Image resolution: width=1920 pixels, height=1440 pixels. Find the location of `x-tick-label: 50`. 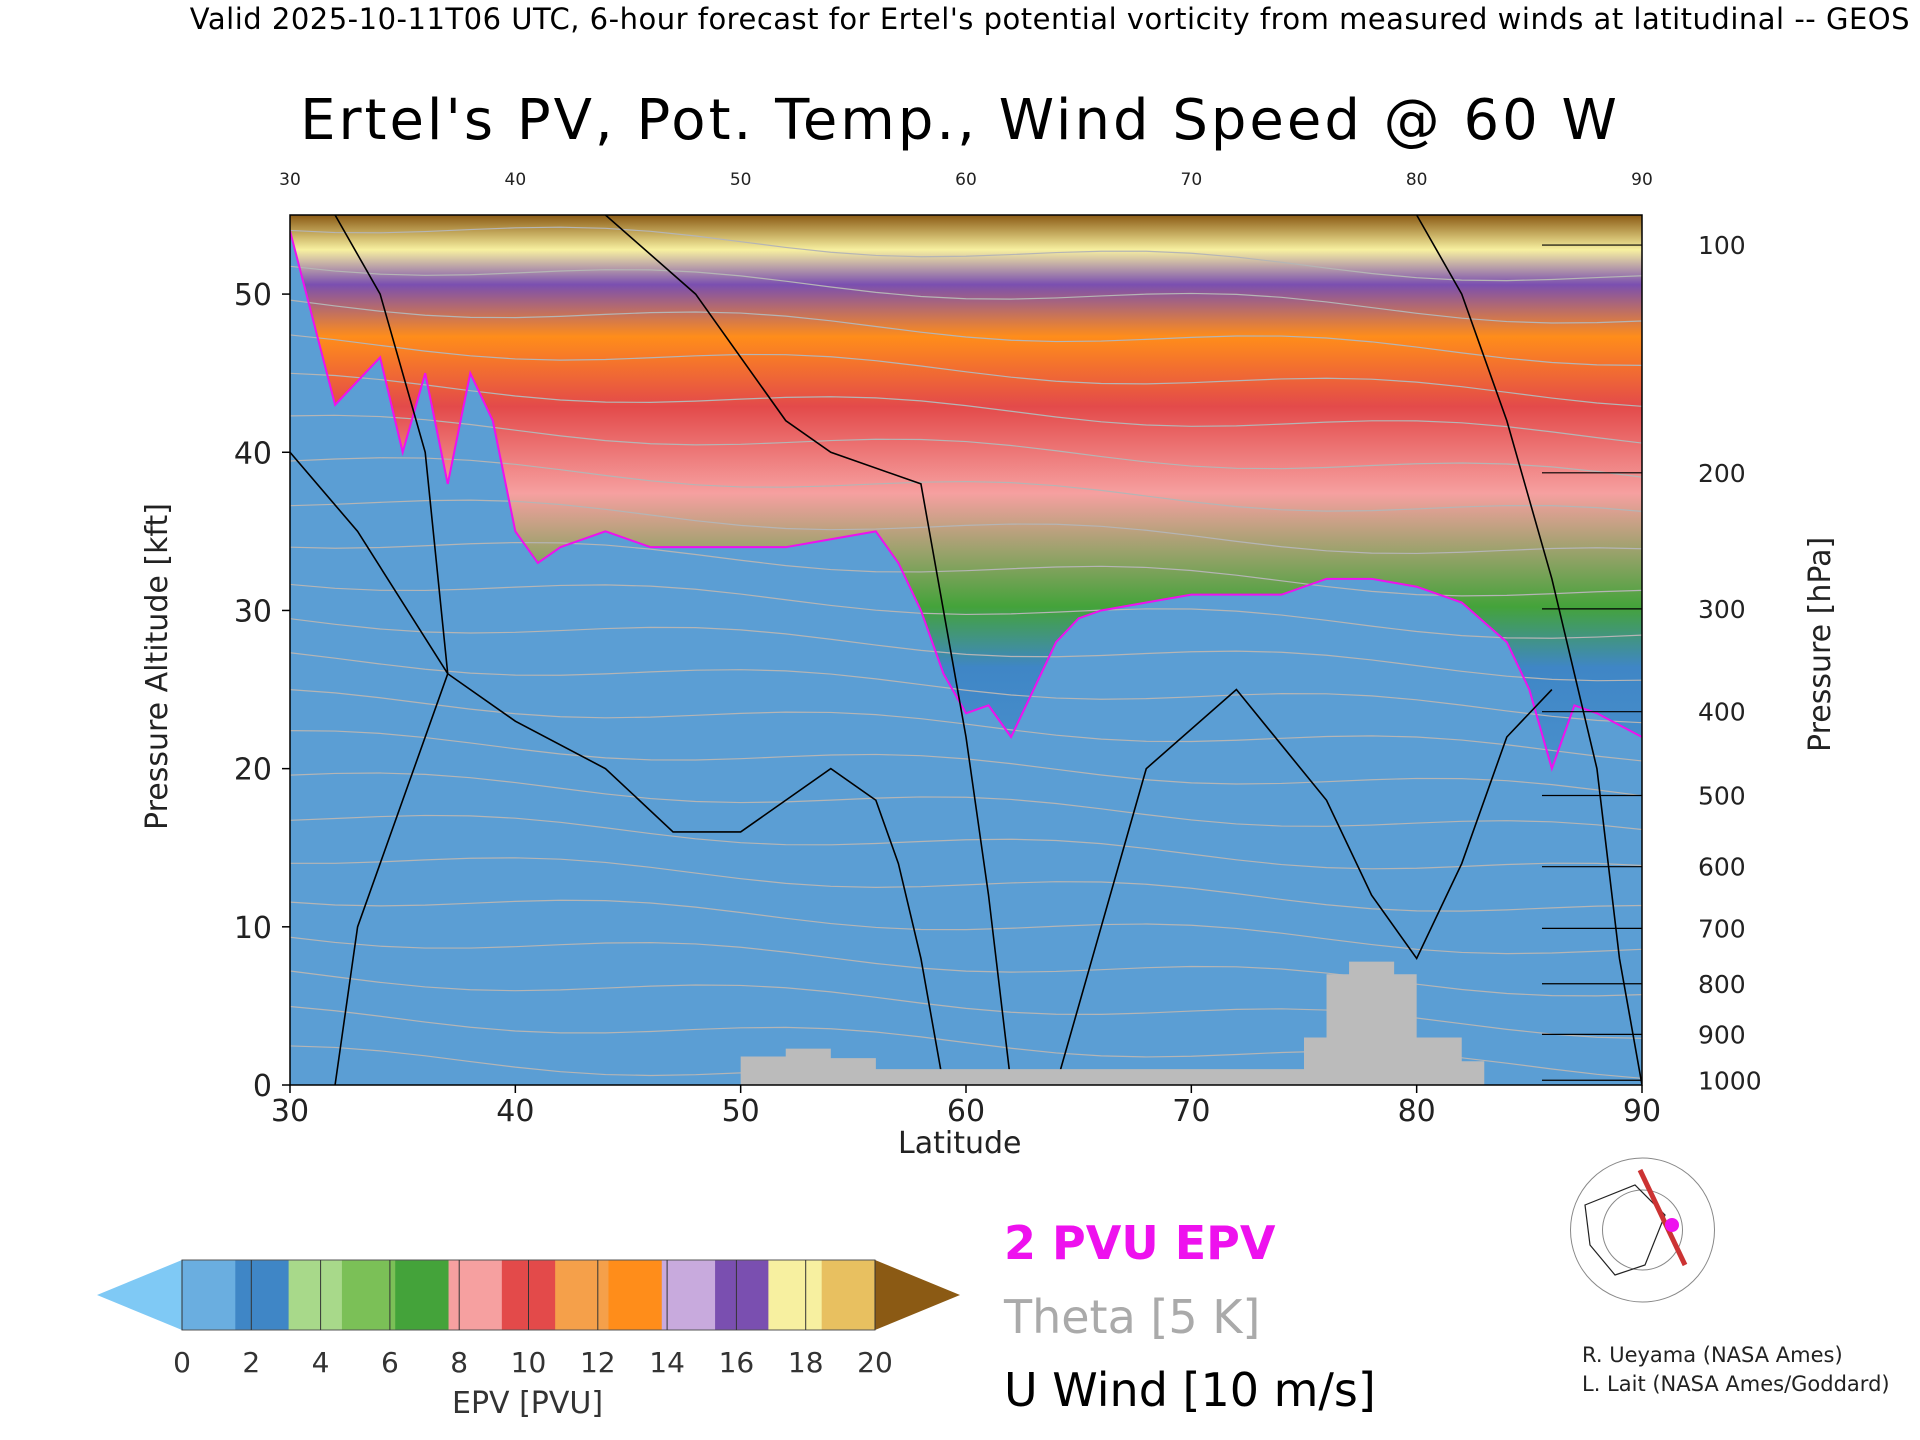

x-tick-label: 50 is located at coordinates (741, 1111).